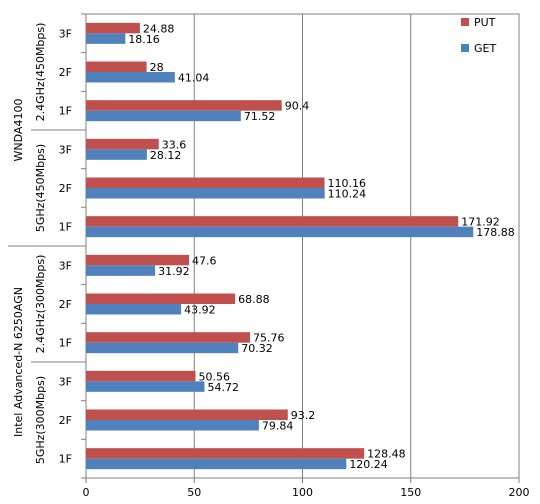  I want to click on value-label-put: 68.88, so click(253, 299).